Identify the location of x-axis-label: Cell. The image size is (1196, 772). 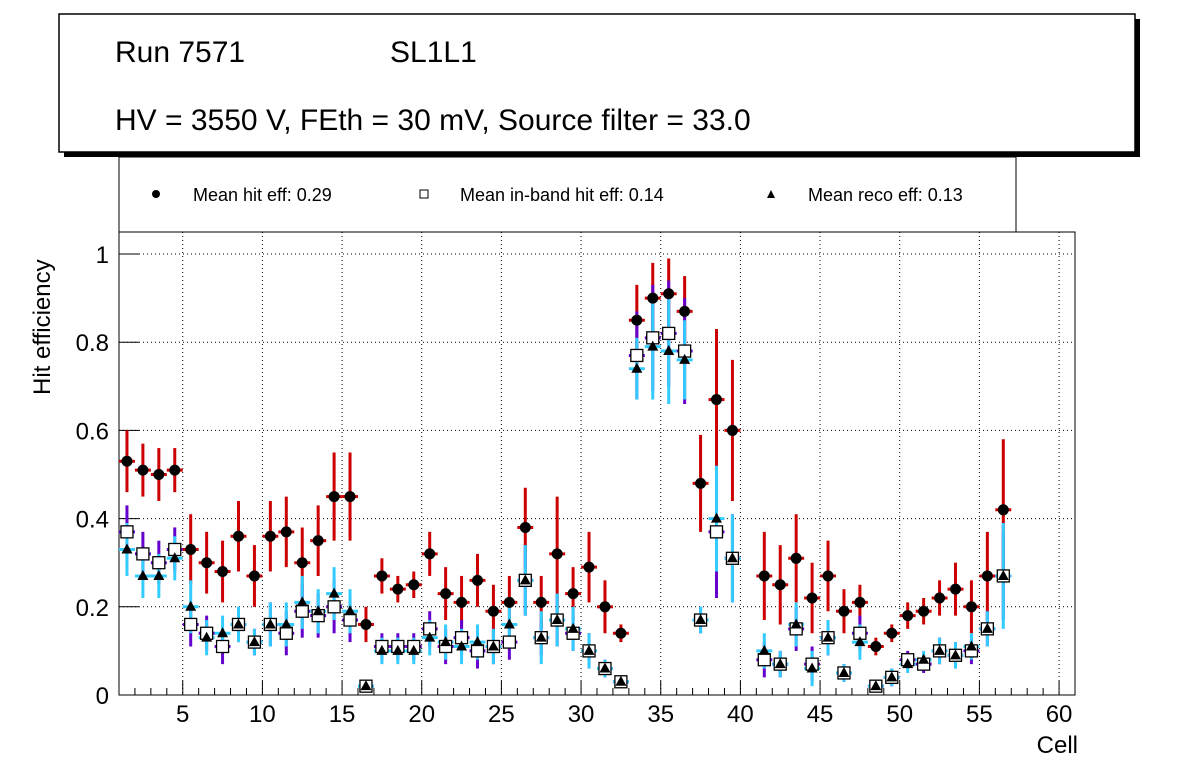
(1057, 745).